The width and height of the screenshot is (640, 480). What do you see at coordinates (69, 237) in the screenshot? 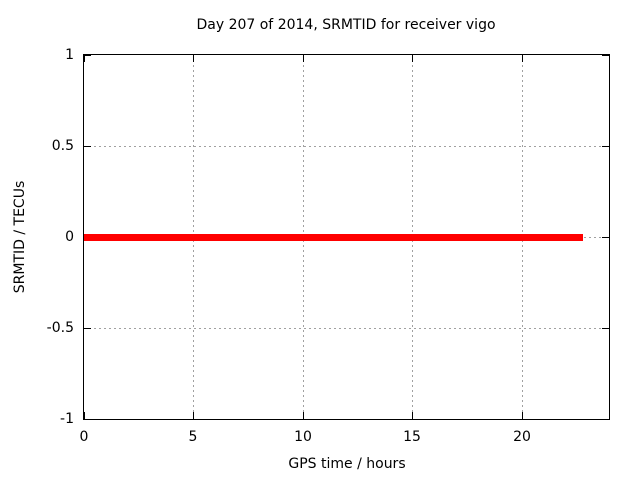
I see `y-tick-label: 0` at bounding box center [69, 237].